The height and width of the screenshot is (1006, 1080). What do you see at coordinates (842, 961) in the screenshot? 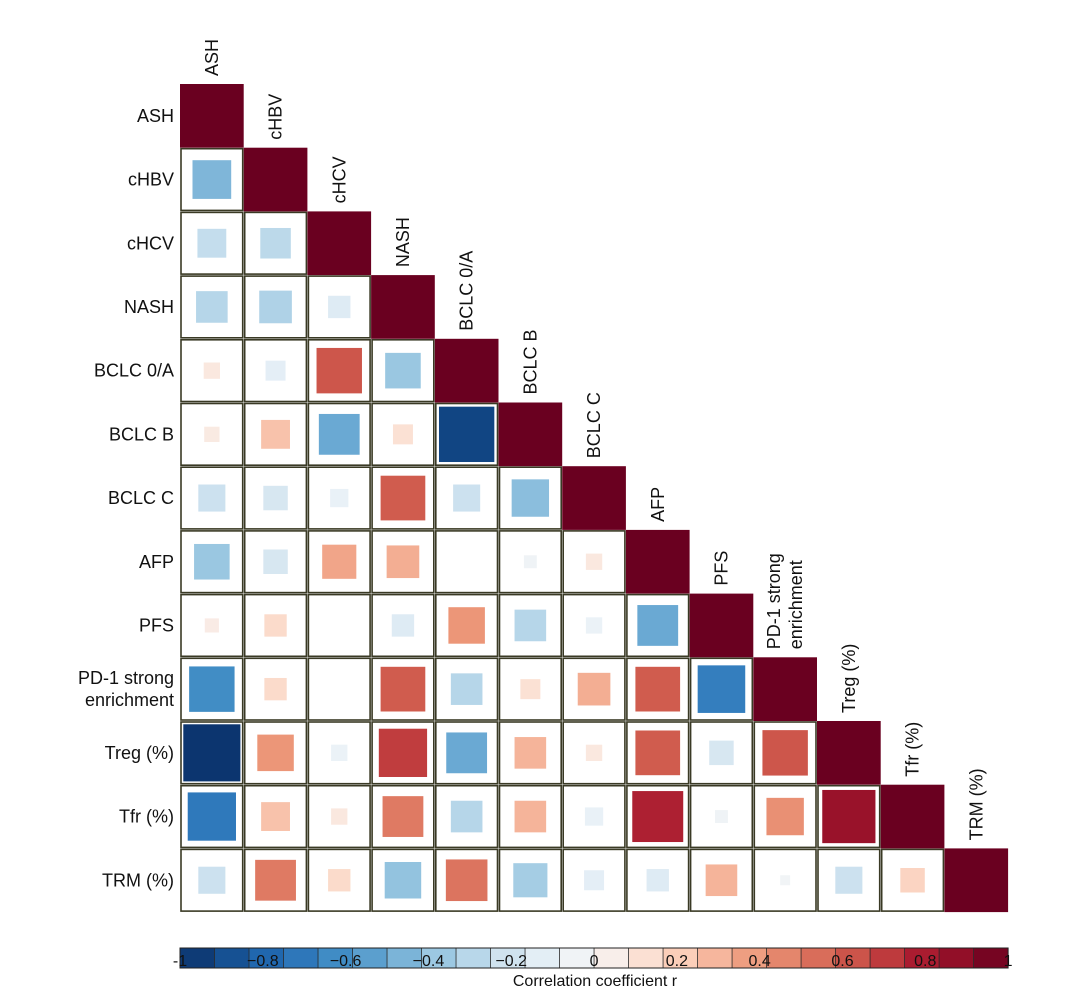
I see `colorbar-tick-label: 0.6` at bounding box center [842, 961].